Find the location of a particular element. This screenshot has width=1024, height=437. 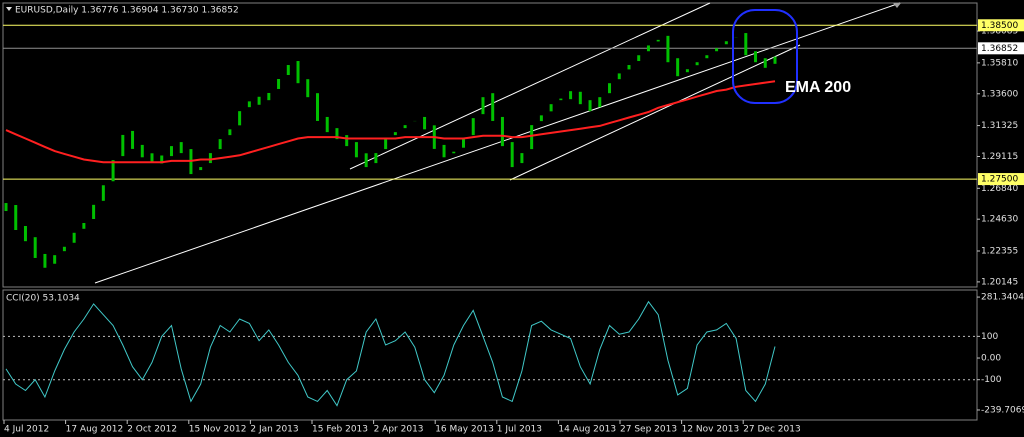

x-tick-label: 2 Apr 2013 is located at coordinates (399, 430).